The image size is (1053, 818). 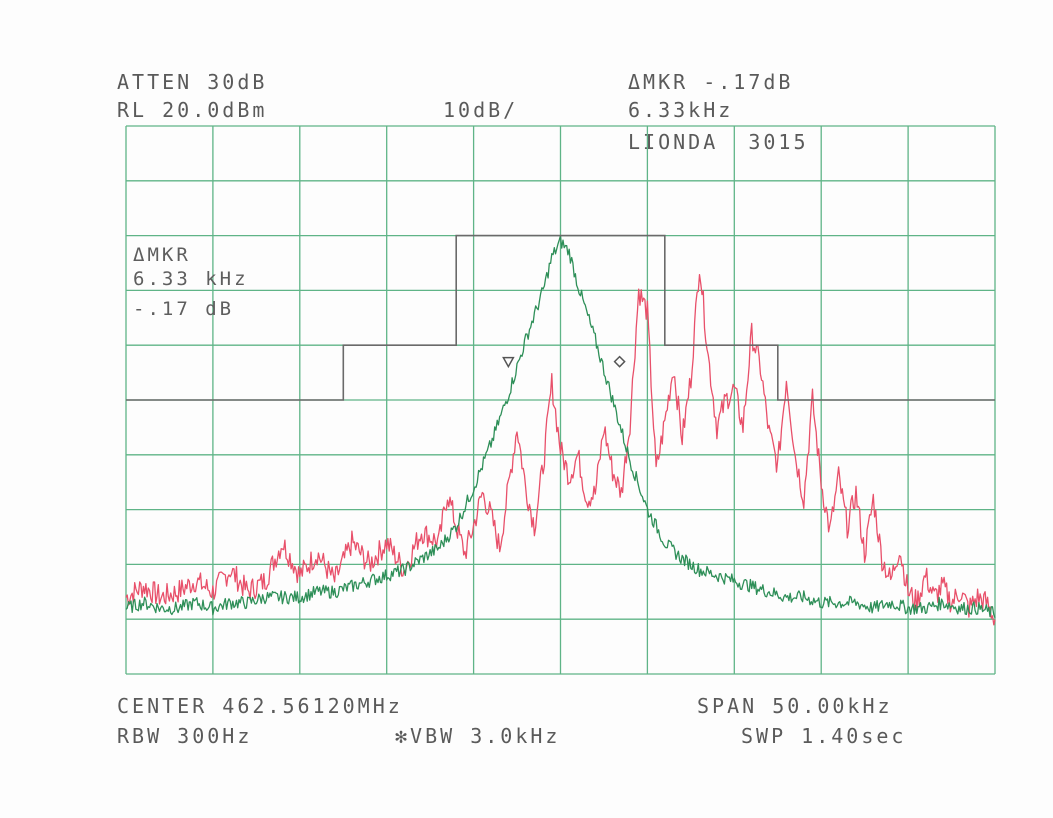 I want to click on center-frequency-label: CENTER 462.56120MHz, so click(x=260, y=706).